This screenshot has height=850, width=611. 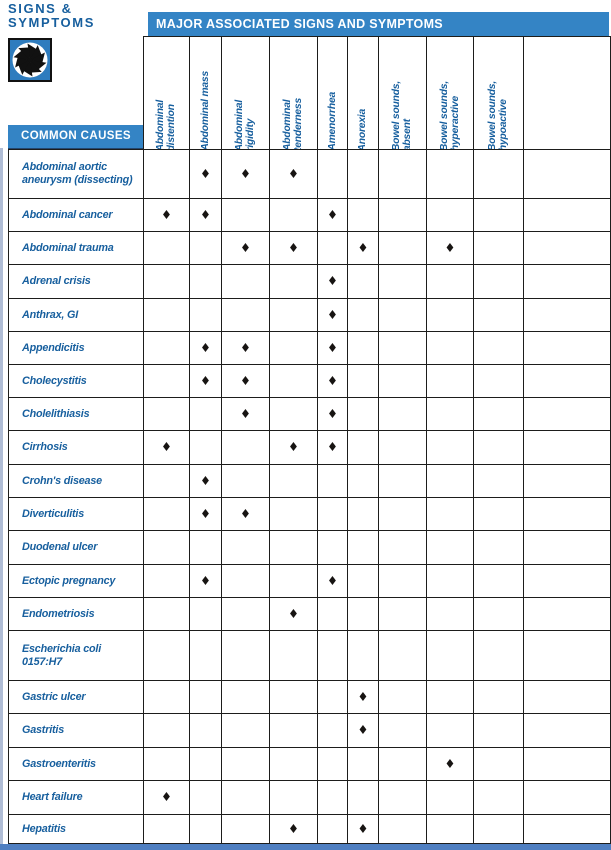 I want to click on page-edge-strip, so click(x=1, y=499).